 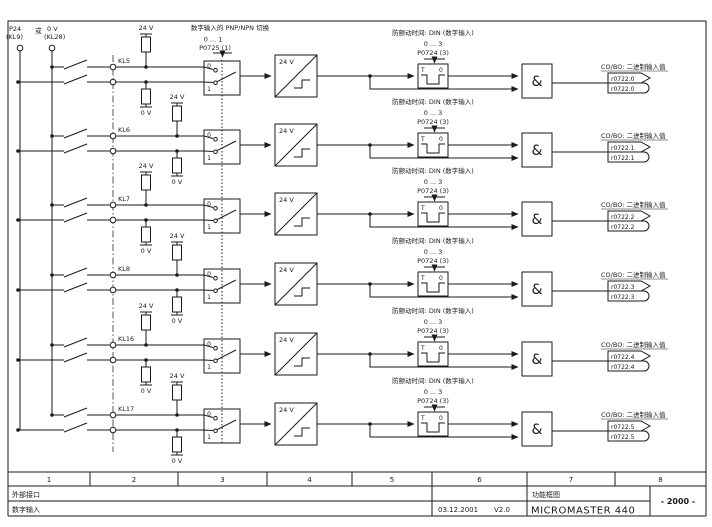 I want to click on 0v-terminal-circle, so click(x=52, y=48).